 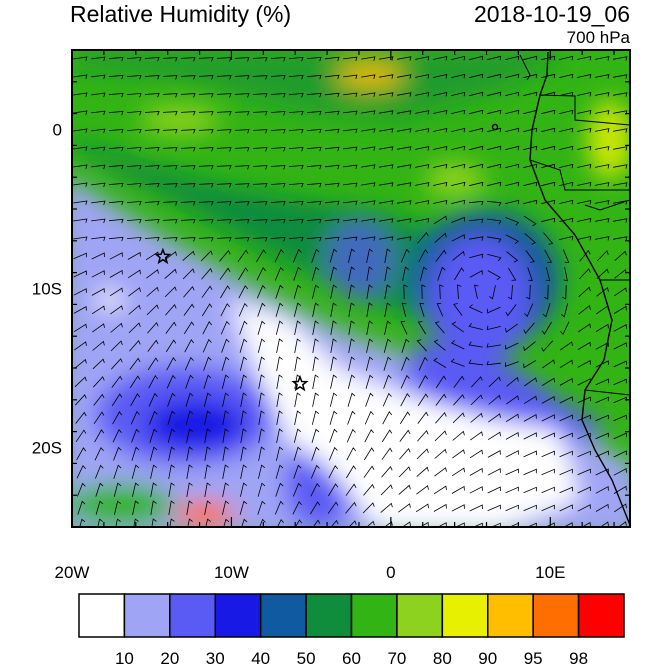 I want to click on colorbar-labels: 10 20 30 40 50 60 70 80 90 95 98, so click(x=351, y=658).